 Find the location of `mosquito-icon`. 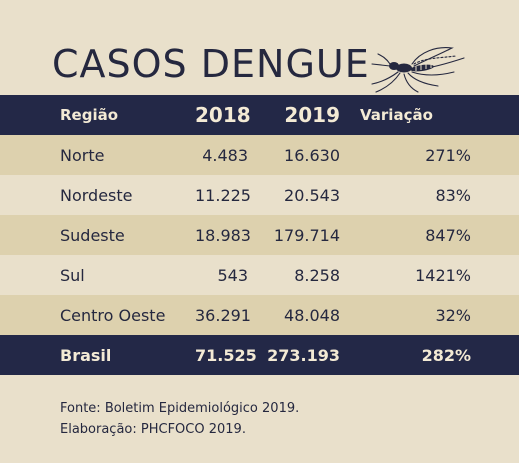

mosquito-icon is located at coordinates (418, 70).